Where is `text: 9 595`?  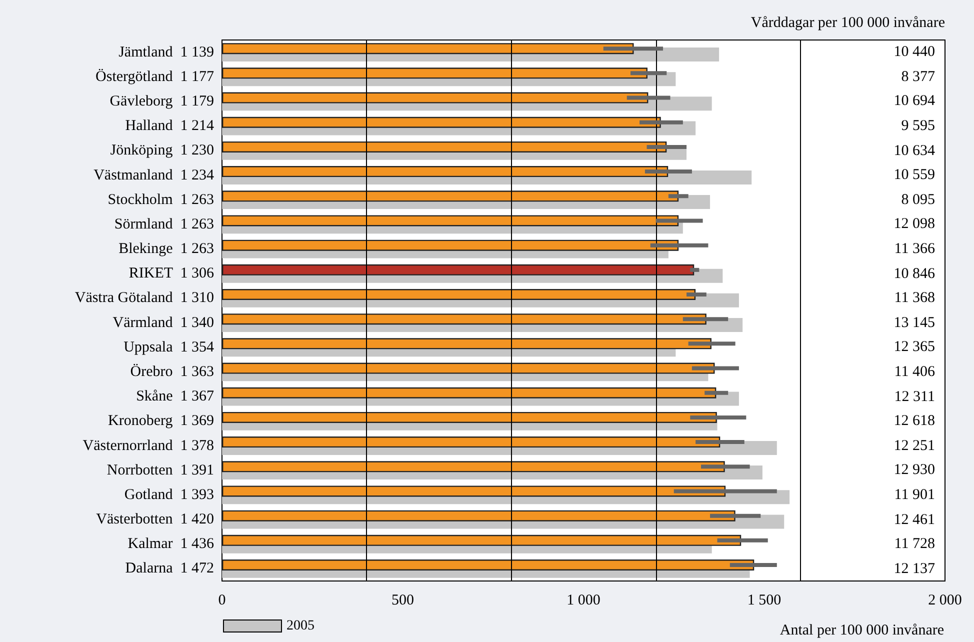
text: 9 595 is located at coordinates (918, 126).